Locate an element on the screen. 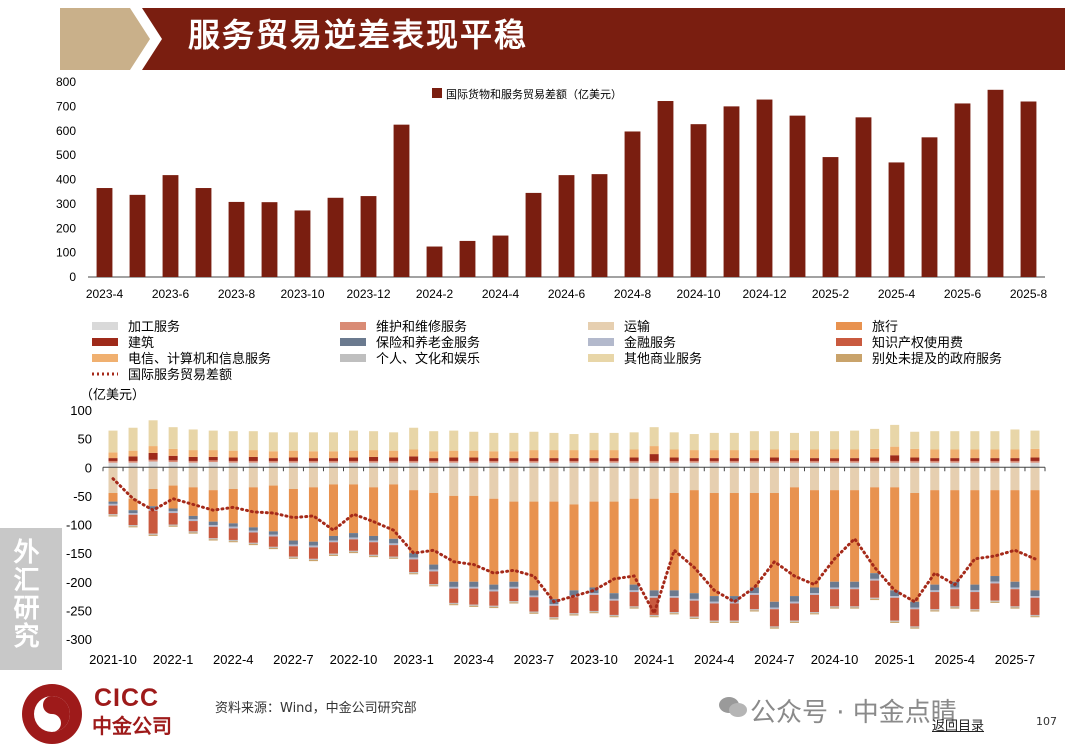 The image size is (1080, 755). legend-label: 加工服务 is located at coordinates (154, 326).